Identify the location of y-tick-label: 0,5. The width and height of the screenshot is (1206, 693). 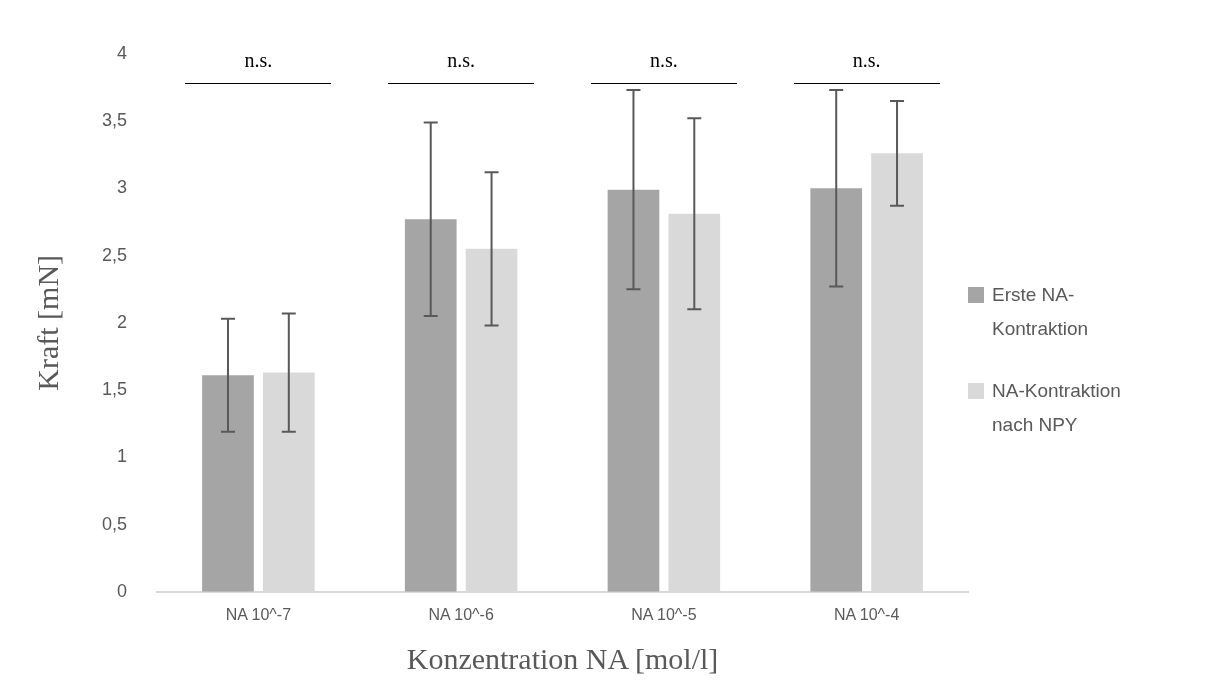
(114, 523).